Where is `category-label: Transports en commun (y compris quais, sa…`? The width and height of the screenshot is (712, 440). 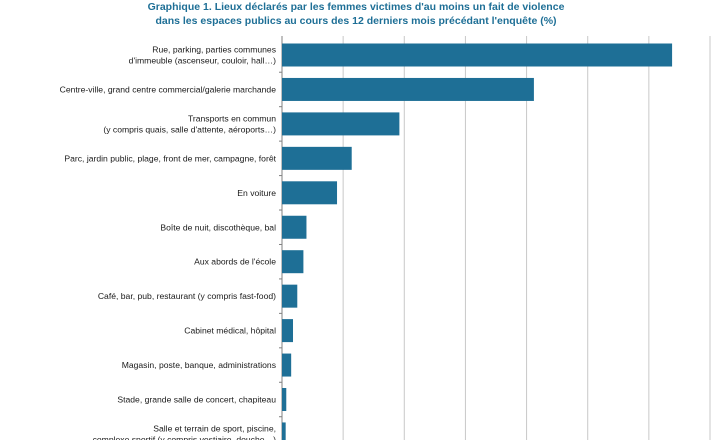
category-label: Transports en commun (y compris quais, sa… is located at coordinates (189, 123).